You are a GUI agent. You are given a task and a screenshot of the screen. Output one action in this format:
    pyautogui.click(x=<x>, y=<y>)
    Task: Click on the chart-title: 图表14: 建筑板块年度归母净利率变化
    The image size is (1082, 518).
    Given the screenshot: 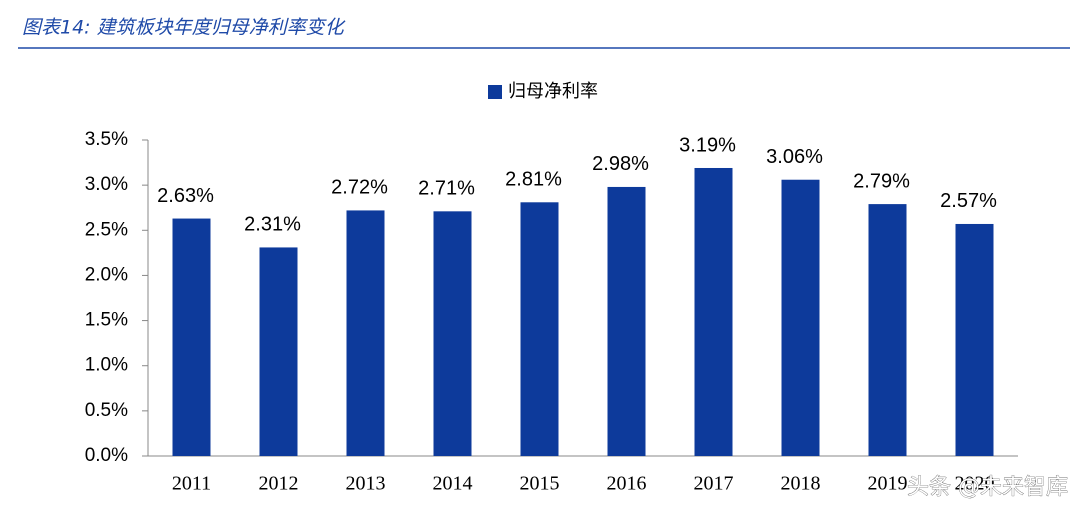 What is the action you would take?
    pyautogui.click(x=184, y=28)
    